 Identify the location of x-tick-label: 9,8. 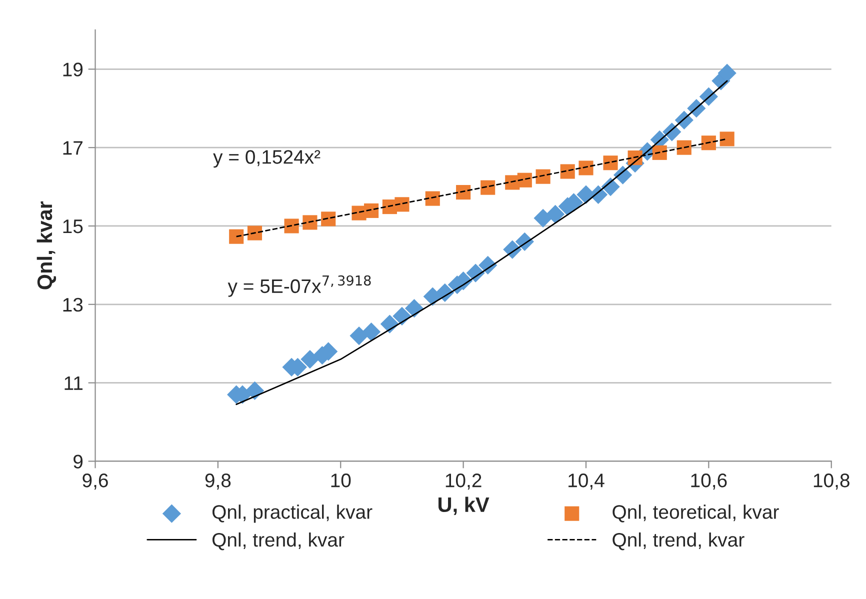
(218, 482).